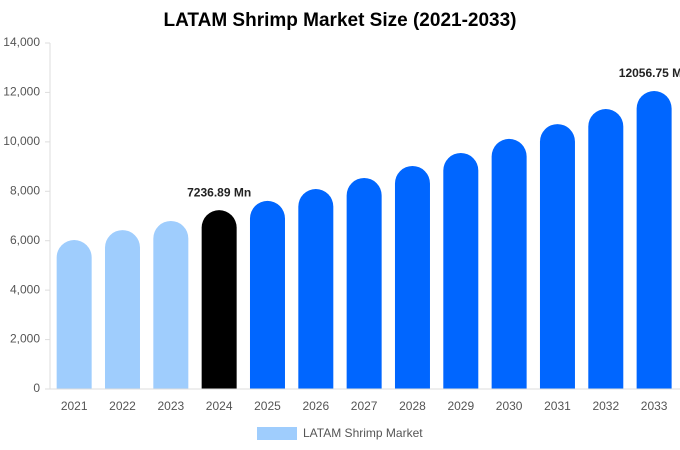 The height and width of the screenshot is (450, 680). I want to click on value-label: 7236.89 Mn, so click(219, 192).